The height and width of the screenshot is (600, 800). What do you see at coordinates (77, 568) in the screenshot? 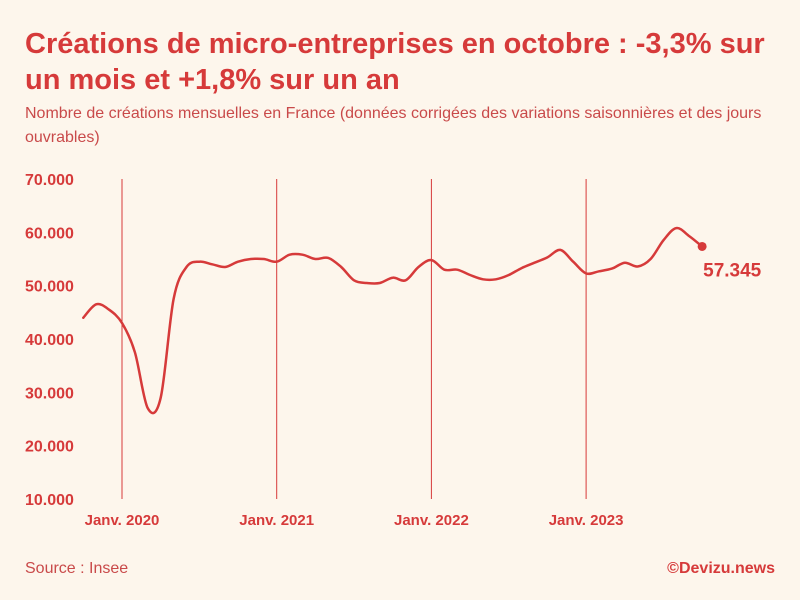
I see `source-note: Source : Insee` at bounding box center [77, 568].